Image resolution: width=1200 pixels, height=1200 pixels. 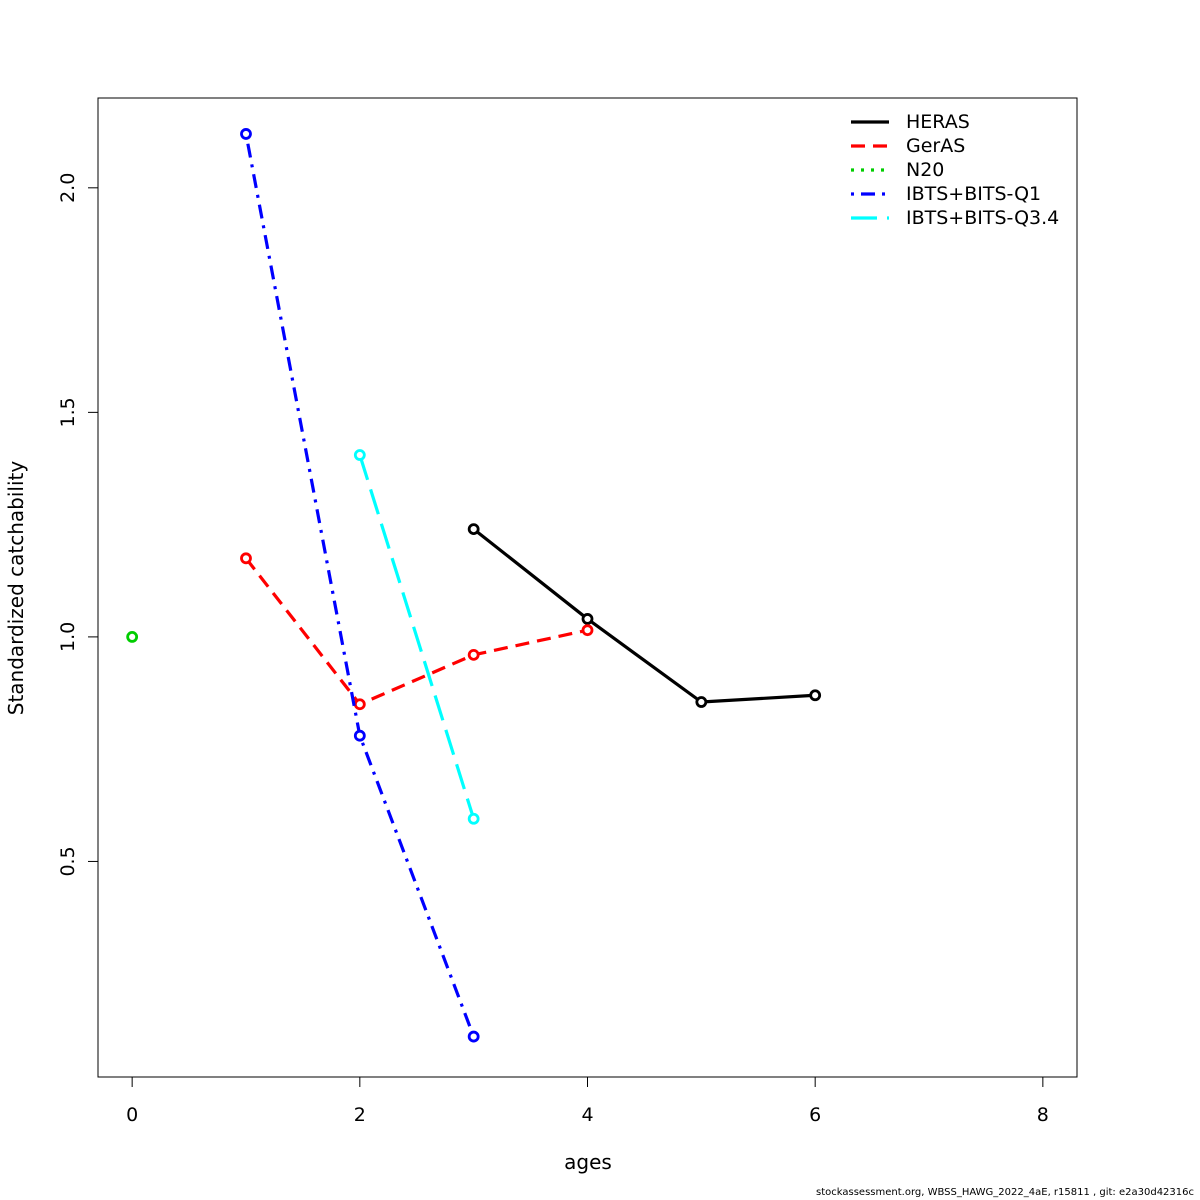 I want to click on x-axis: 0 2 4 6 8, so click(x=587, y=1101).